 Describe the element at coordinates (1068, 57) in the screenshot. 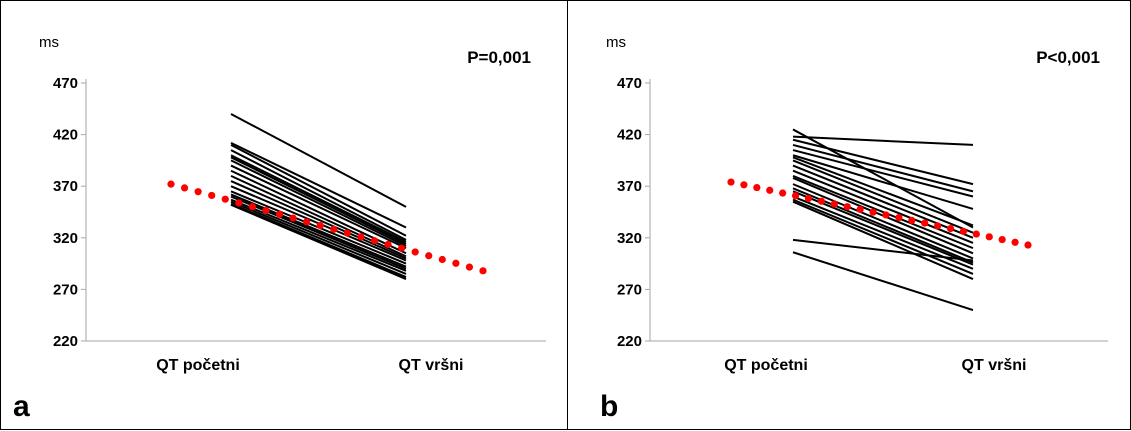

I see `p-value-annotation: P<0,001` at that location.